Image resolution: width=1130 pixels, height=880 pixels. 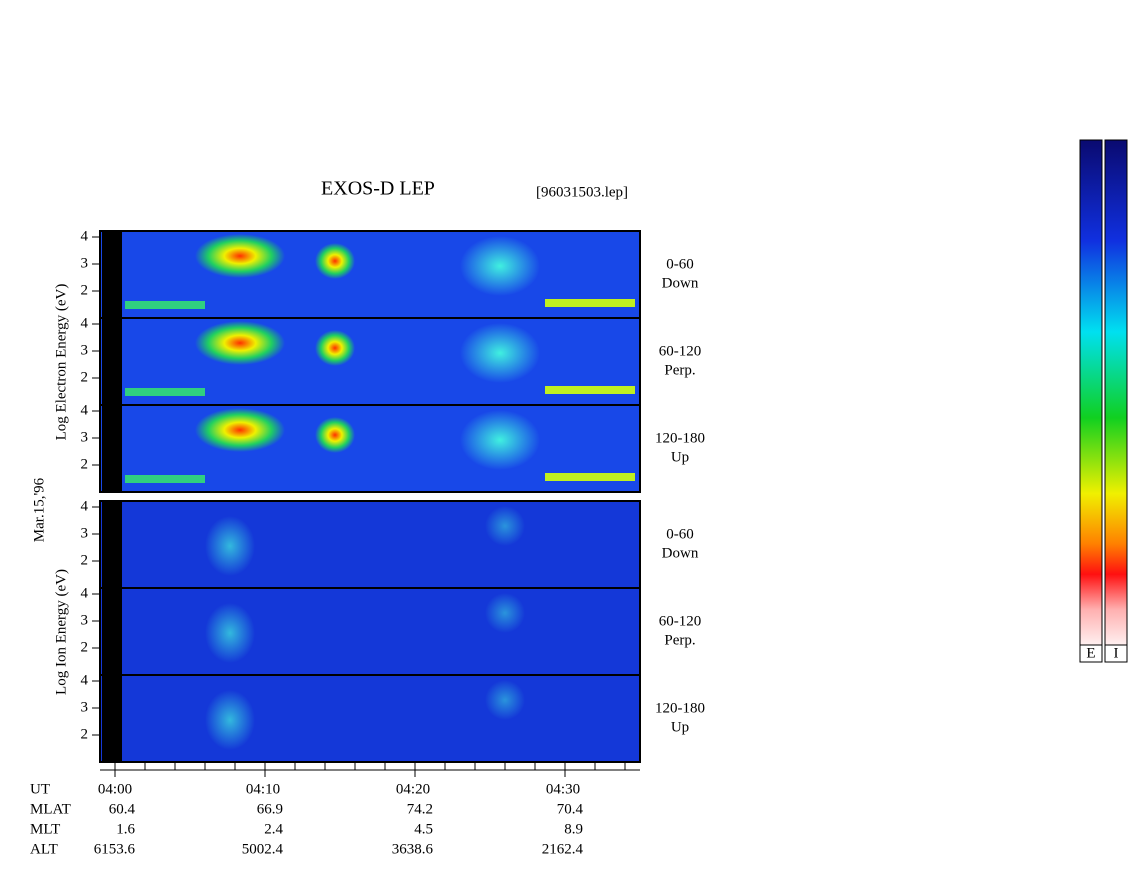 I want to click on row-name: UT, so click(x=40, y=789).